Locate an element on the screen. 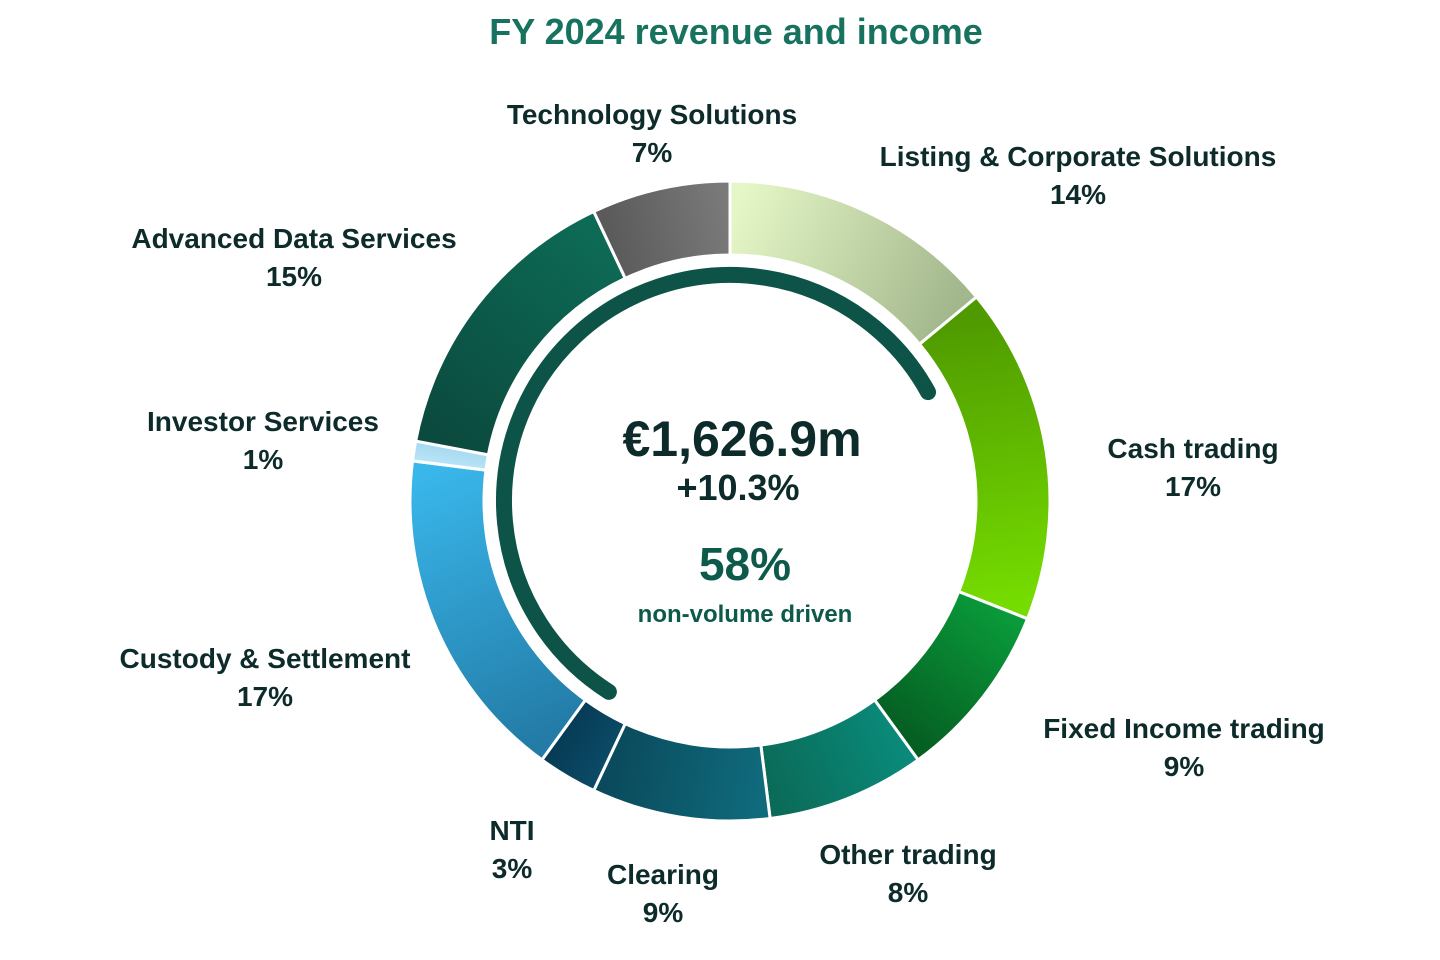 The image size is (1440, 960). slice-technology-solutions is located at coordinates (661, 230).